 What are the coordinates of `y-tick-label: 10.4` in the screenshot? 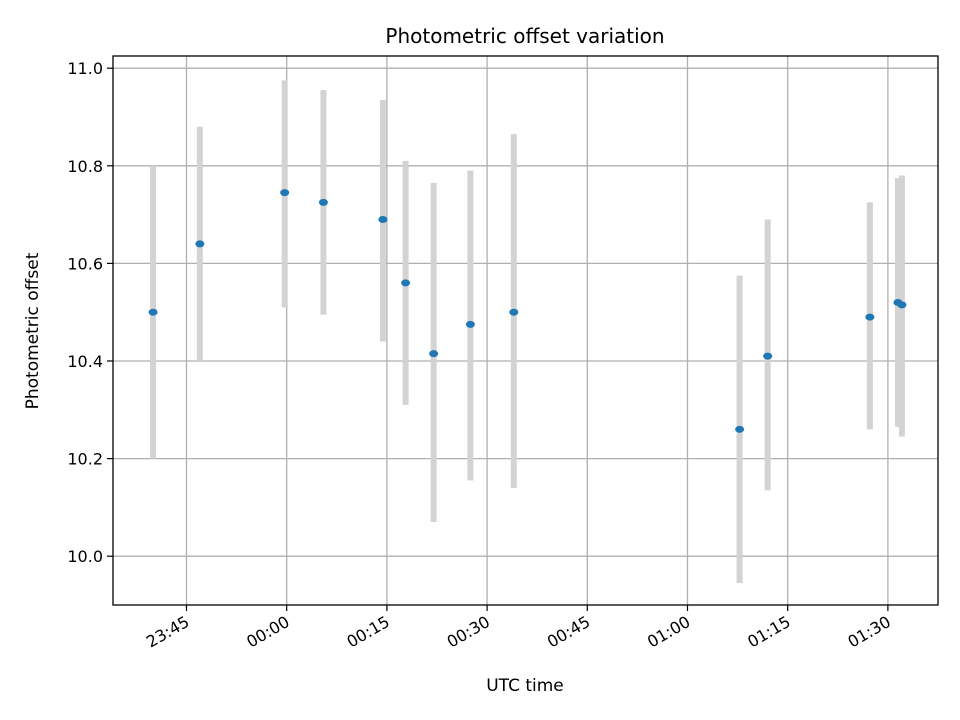 It's located at (85, 361).